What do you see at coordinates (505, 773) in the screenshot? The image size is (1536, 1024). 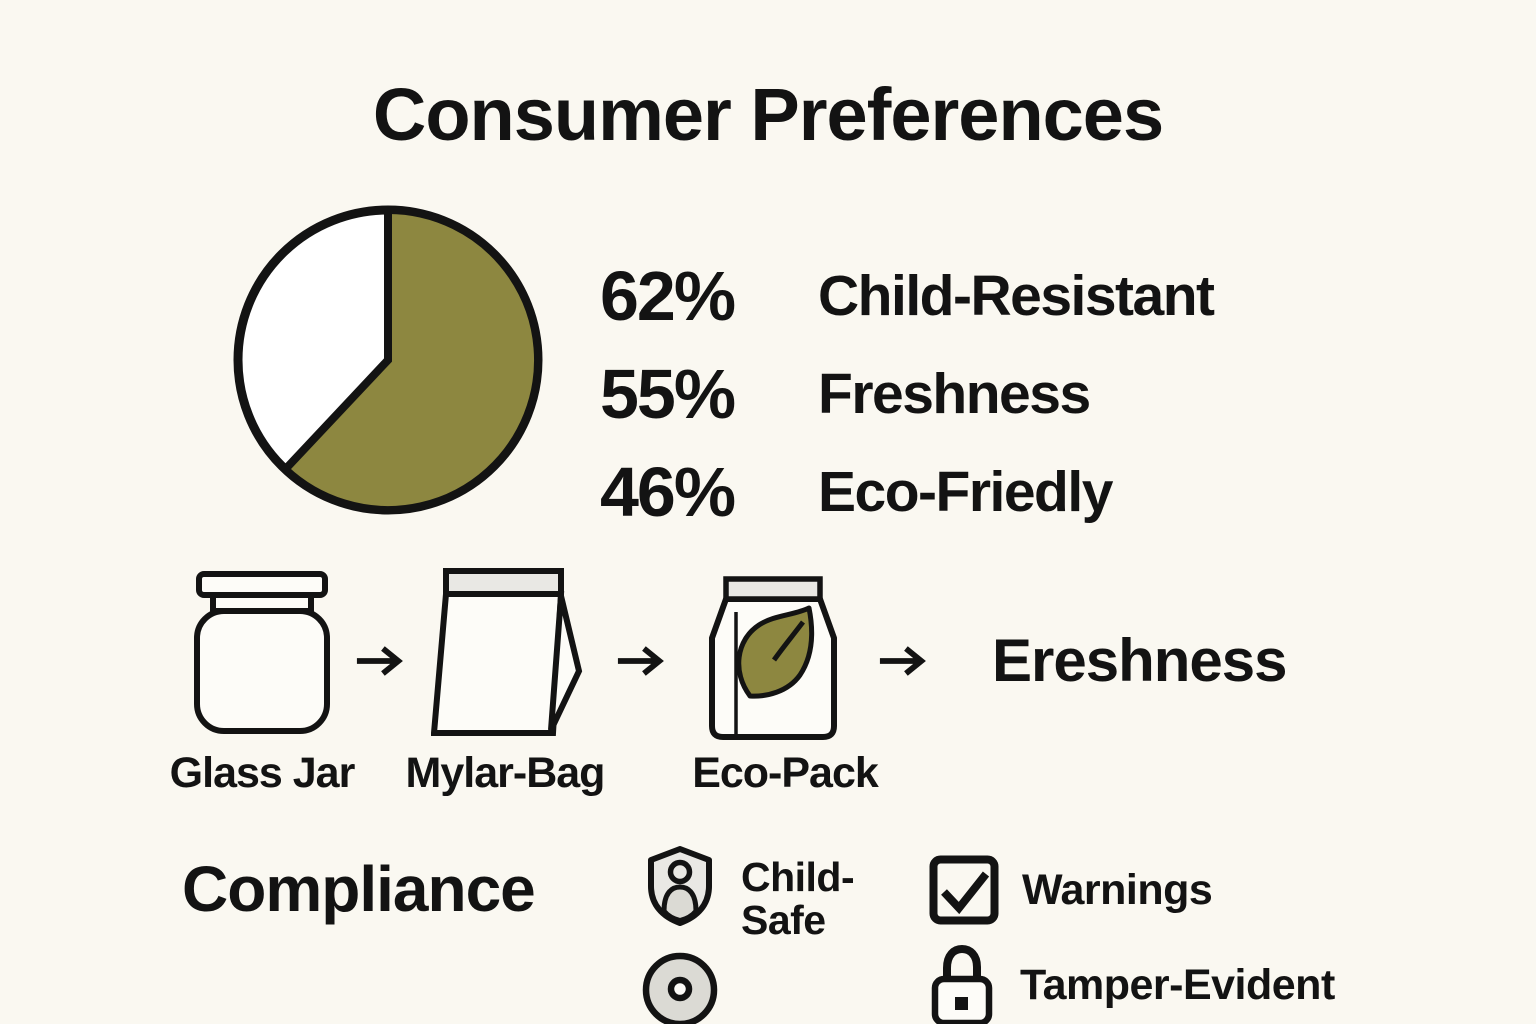 I see `flow-step-label: Mylar-Bag` at bounding box center [505, 773].